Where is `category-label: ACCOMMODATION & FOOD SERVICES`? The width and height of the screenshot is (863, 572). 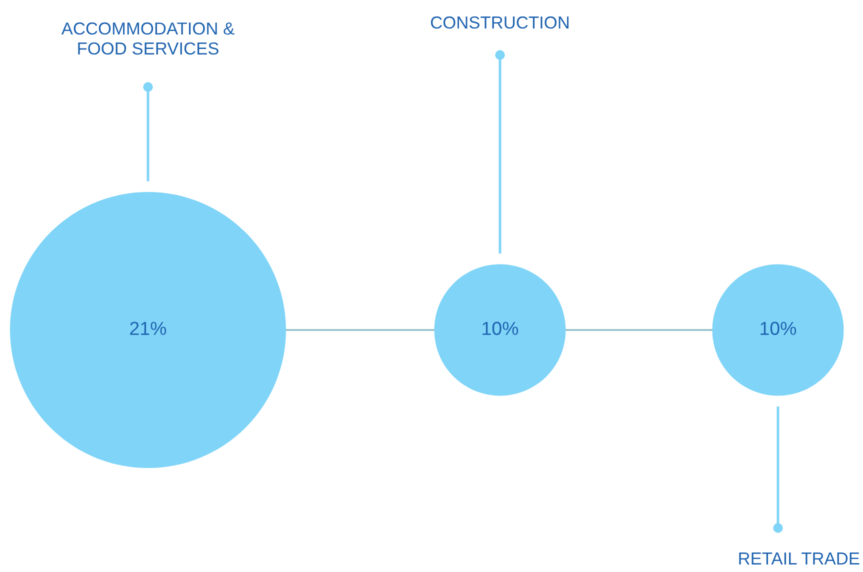
category-label: ACCOMMODATION & FOOD SERVICES is located at coordinates (147, 38).